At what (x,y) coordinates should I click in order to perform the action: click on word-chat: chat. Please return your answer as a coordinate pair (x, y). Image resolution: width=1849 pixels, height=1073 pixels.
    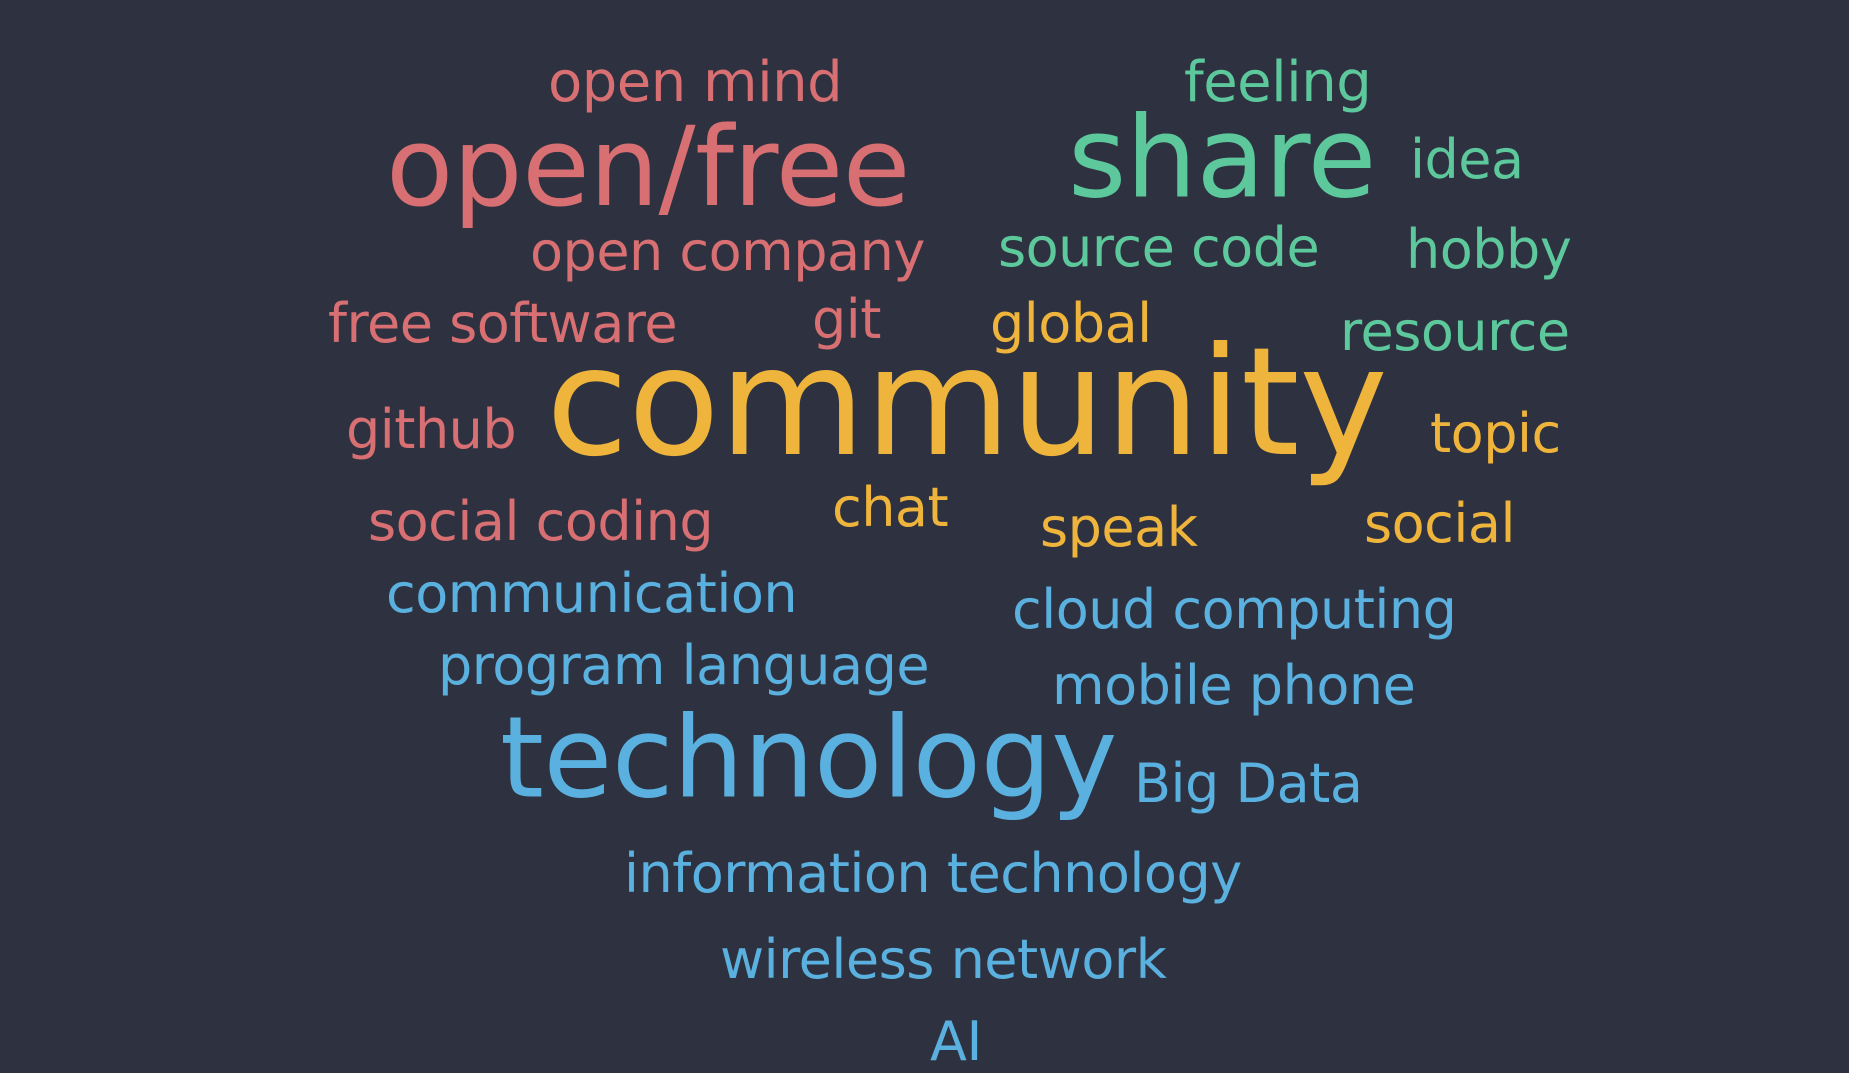
    Looking at the image, I should click on (890, 507).